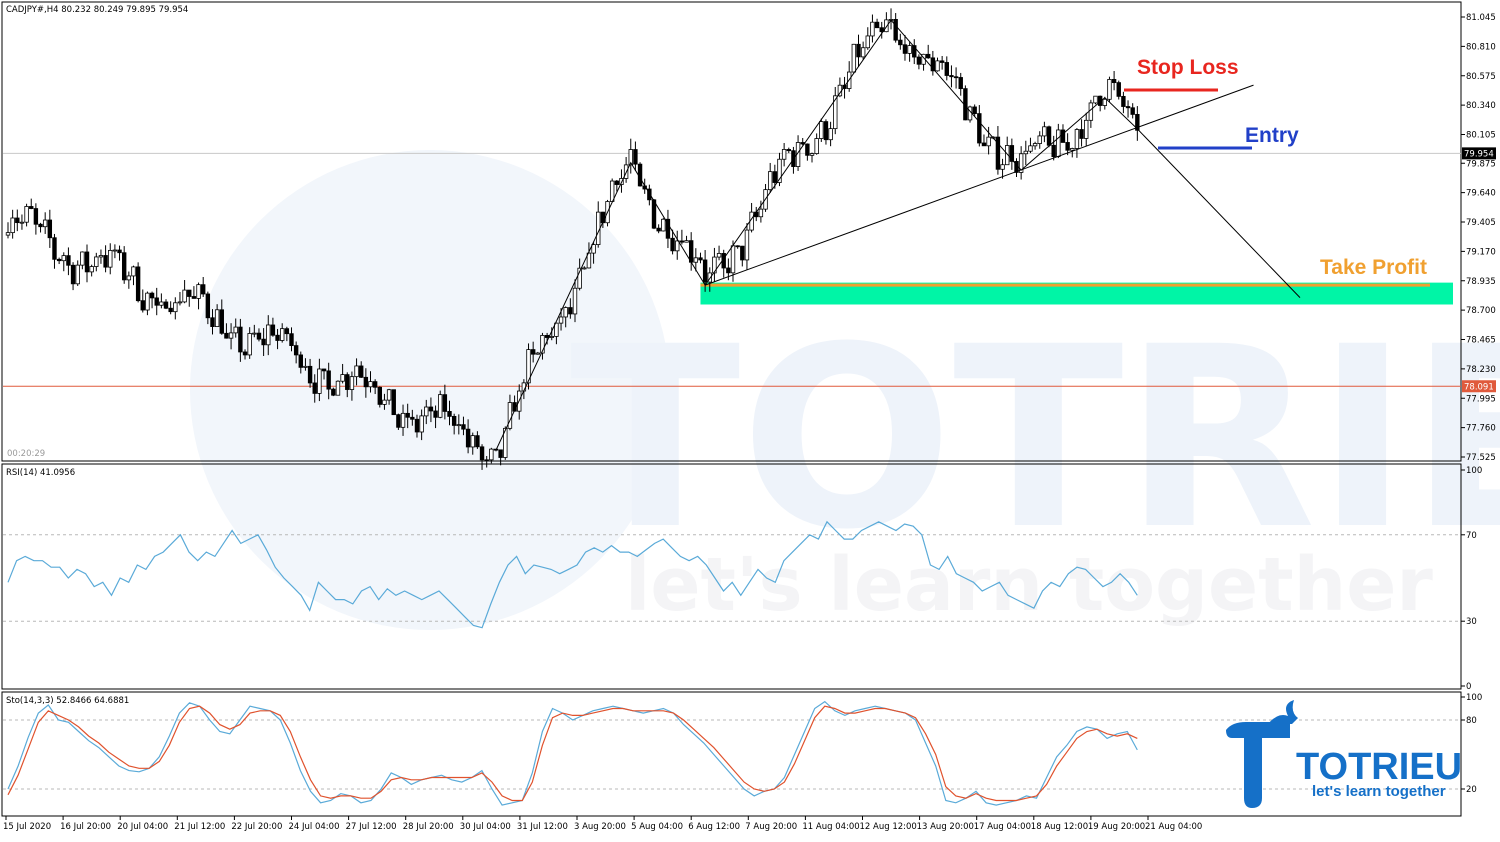  Describe the element at coordinates (1029, 585) in the screenshot. I see `watermark-tagline: let's learn together` at that location.